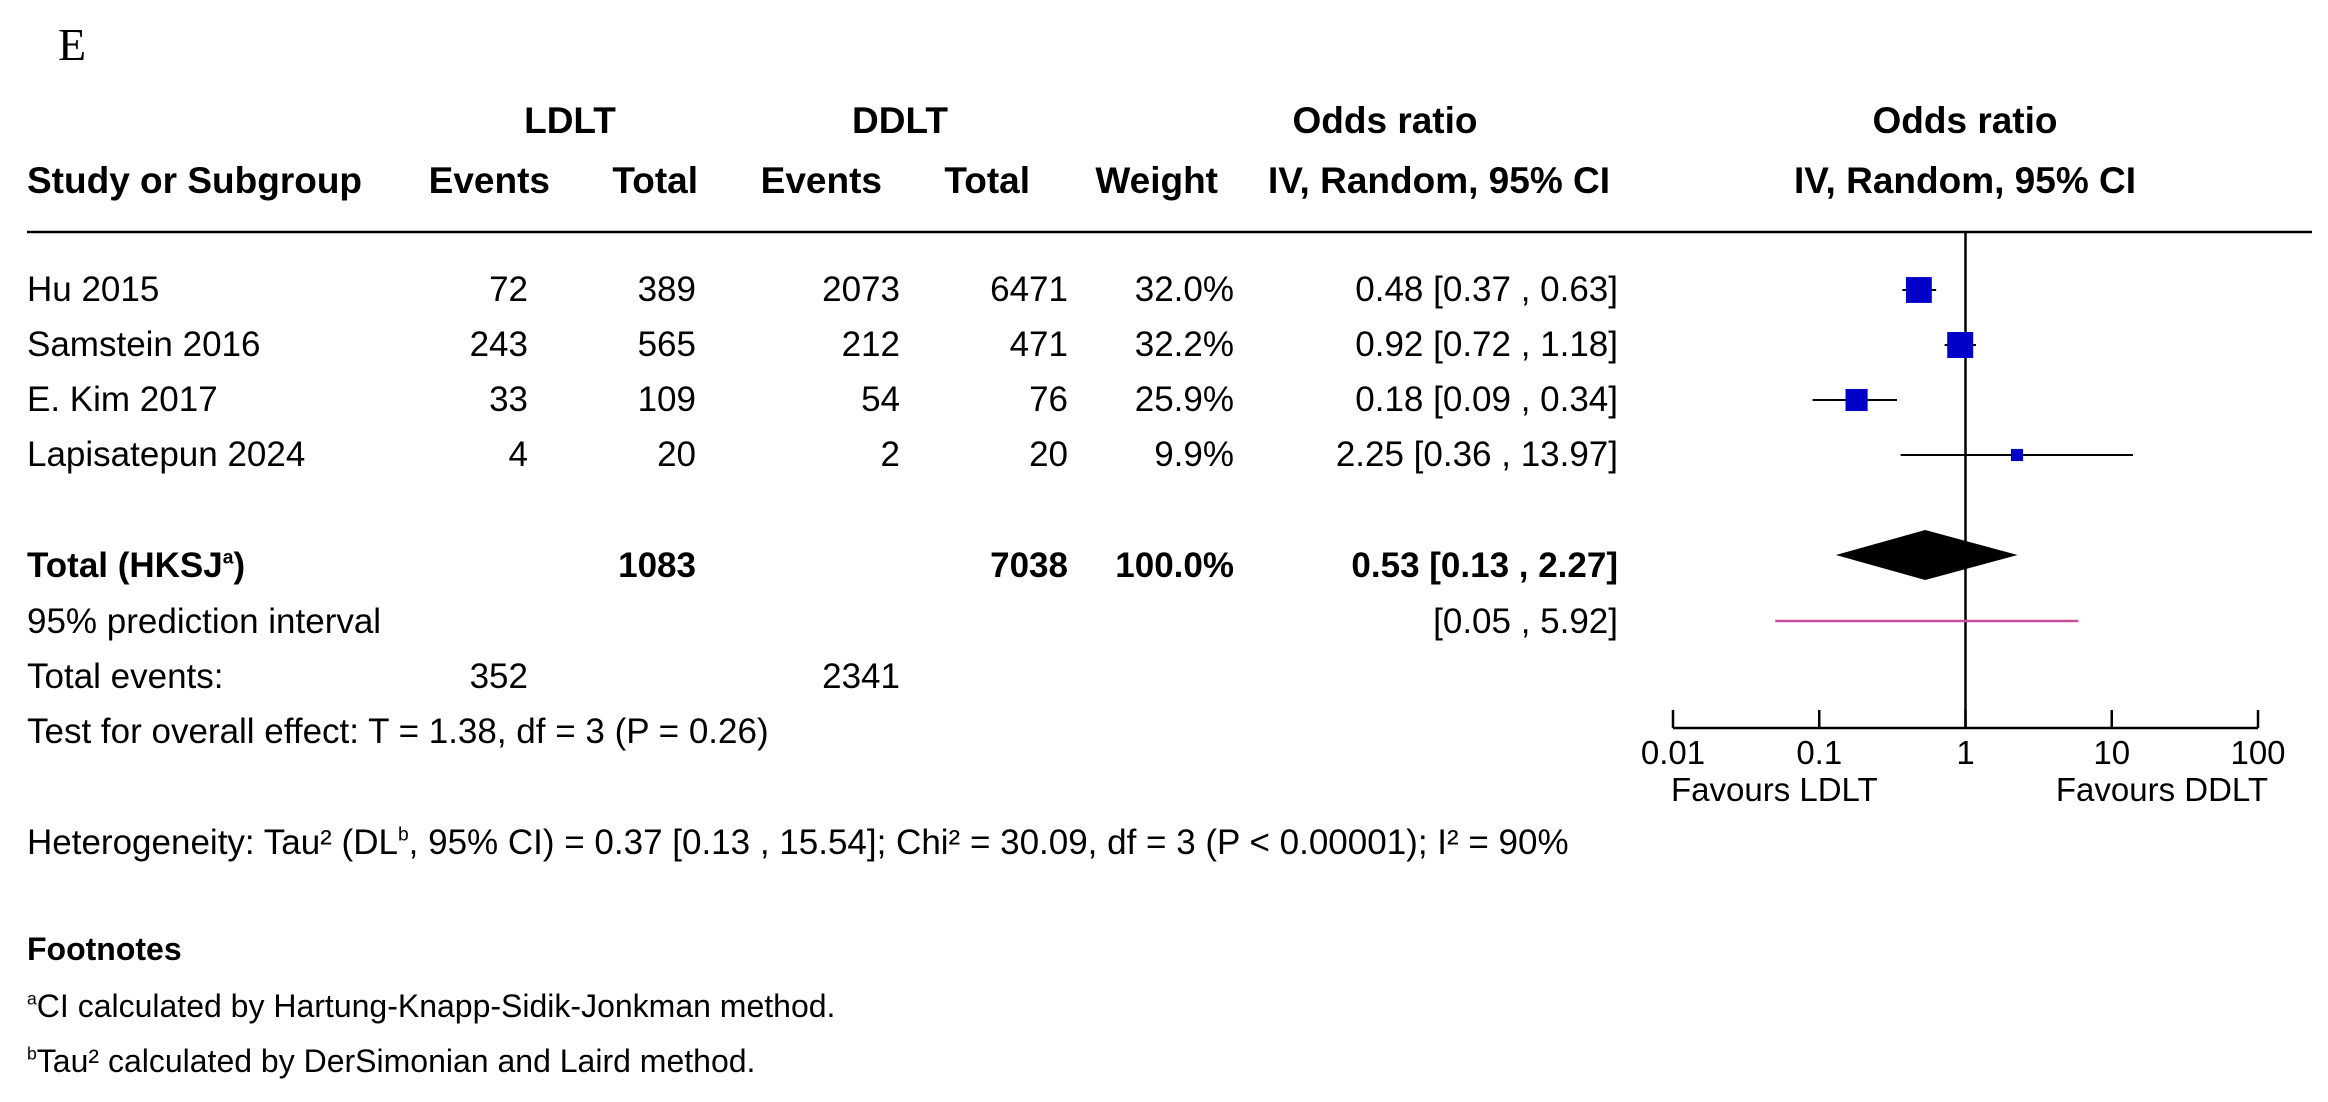  What do you see at coordinates (666, 289) in the screenshot?
I see `study-total1: 389` at bounding box center [666, 289].